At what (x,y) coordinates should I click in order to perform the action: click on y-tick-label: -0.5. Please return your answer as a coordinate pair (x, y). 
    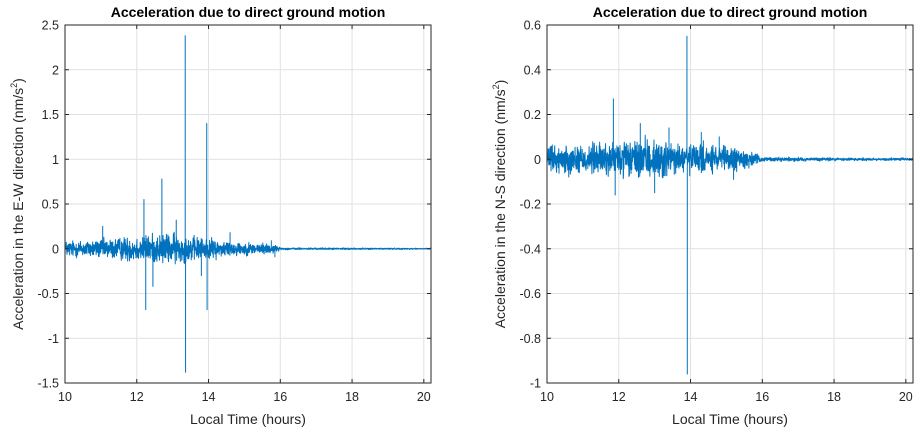
    Looking at the image, I should click on (48, 294).